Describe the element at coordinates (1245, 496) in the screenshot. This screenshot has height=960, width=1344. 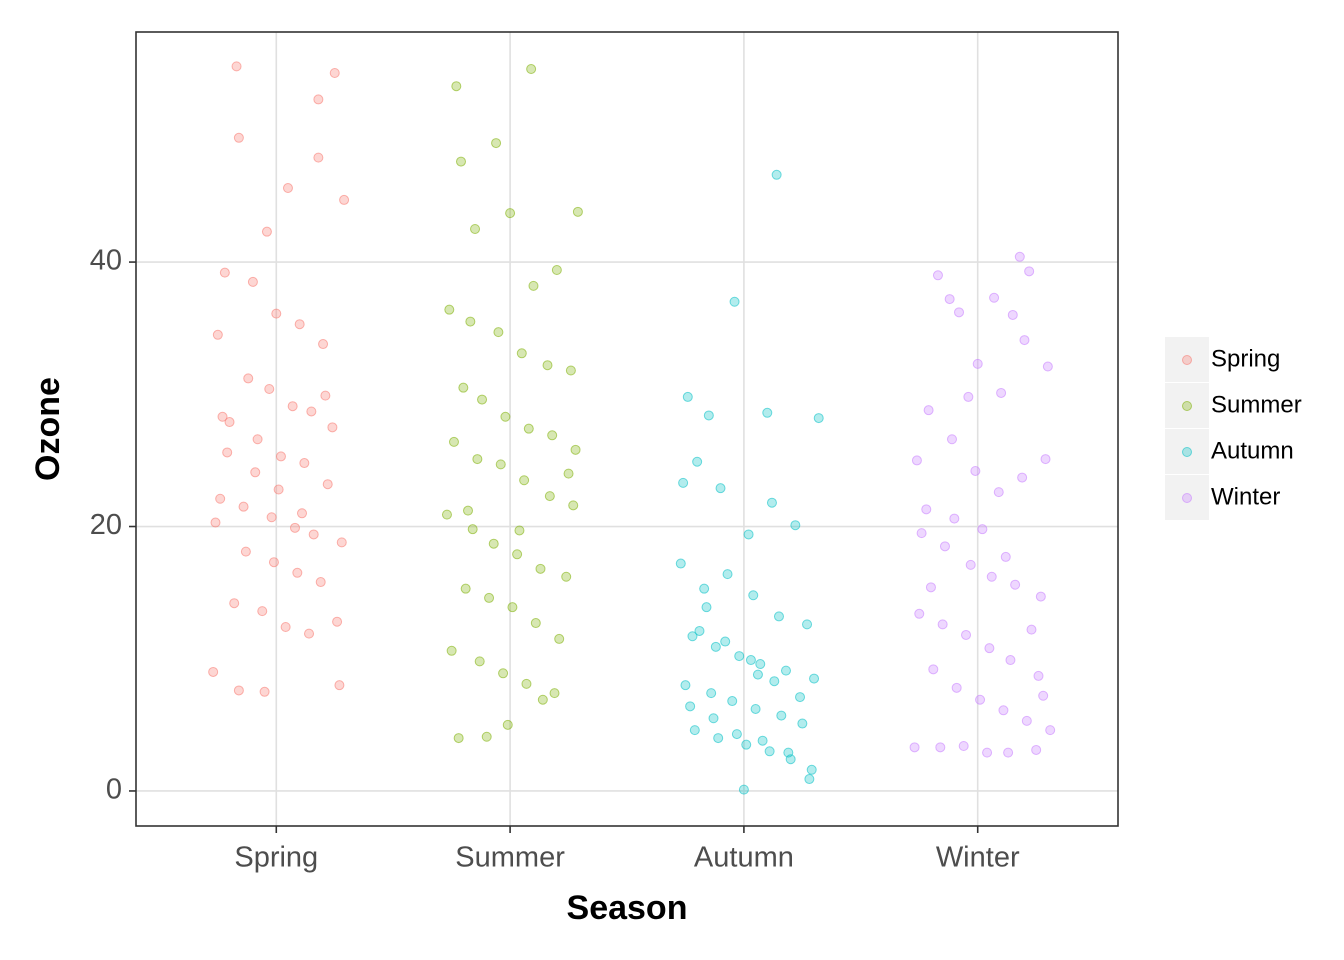
I see `legend-label: Winter` at that location.